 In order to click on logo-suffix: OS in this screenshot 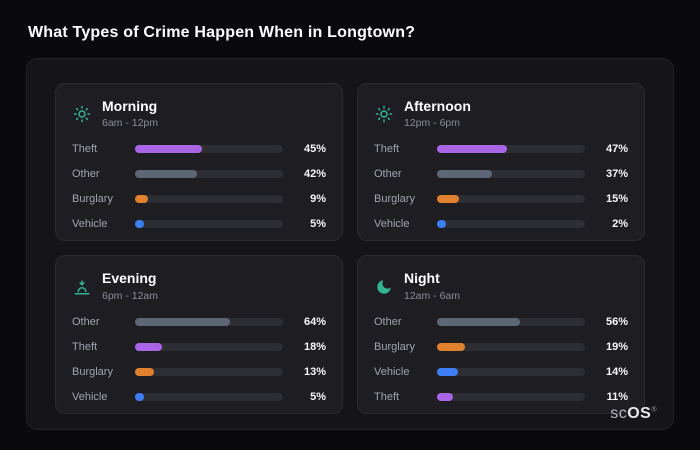, I will do `click(639, 413)`.